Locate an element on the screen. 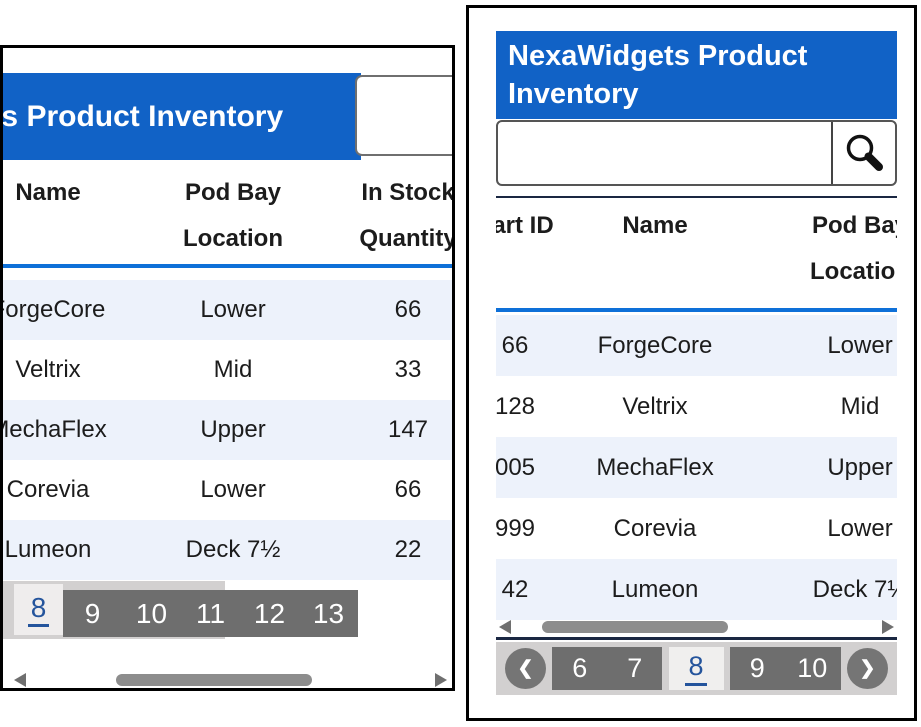 The height and width of the screenshot is (727, 921). search-button is located at coordinates (863, 153).